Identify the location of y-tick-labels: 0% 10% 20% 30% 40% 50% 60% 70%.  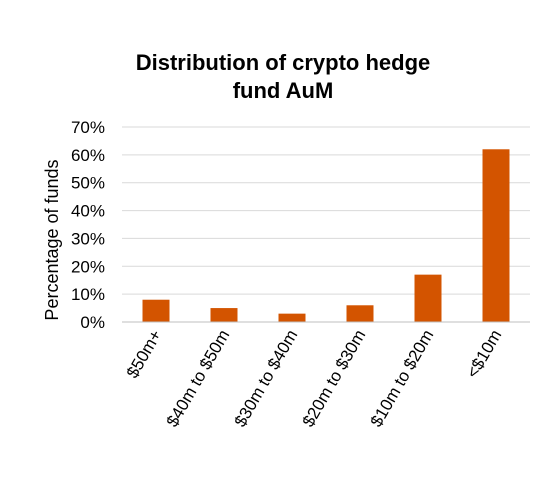
(88, 225).